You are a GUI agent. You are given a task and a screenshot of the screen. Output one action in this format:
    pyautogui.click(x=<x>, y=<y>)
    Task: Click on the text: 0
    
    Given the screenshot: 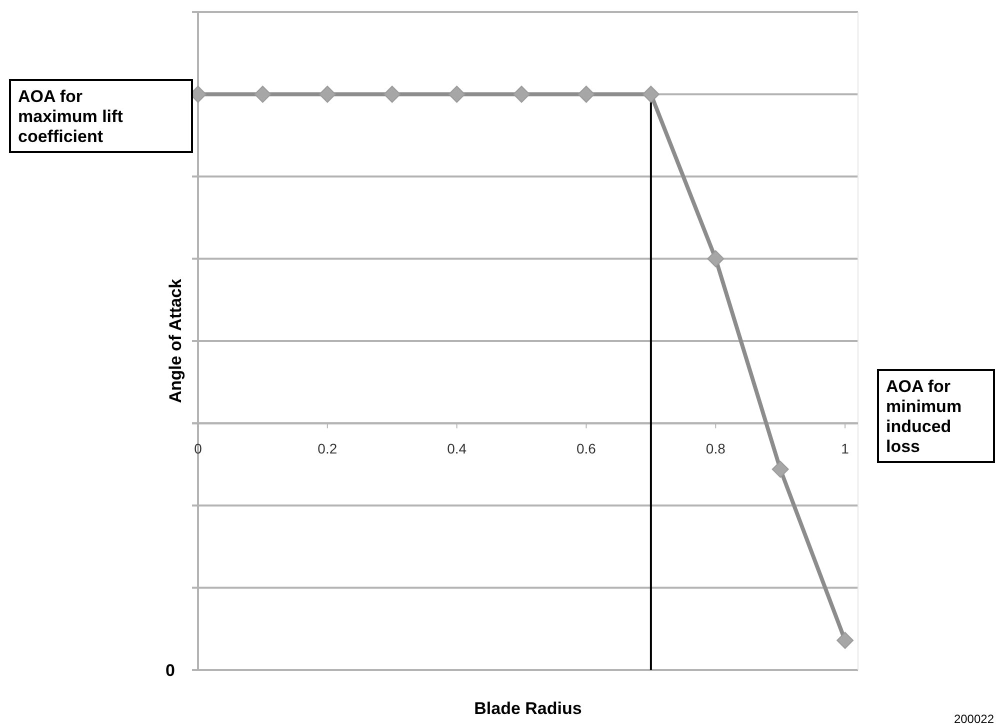 What is the action you would take?
    pyautogui.click(x=170, y=670)
    